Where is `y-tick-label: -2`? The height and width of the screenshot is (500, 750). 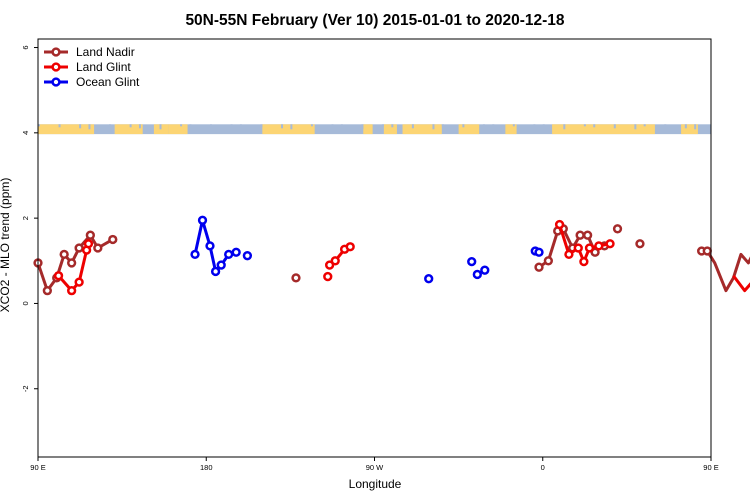
y-tick-label: -2 is located at coordinates (25, 388).